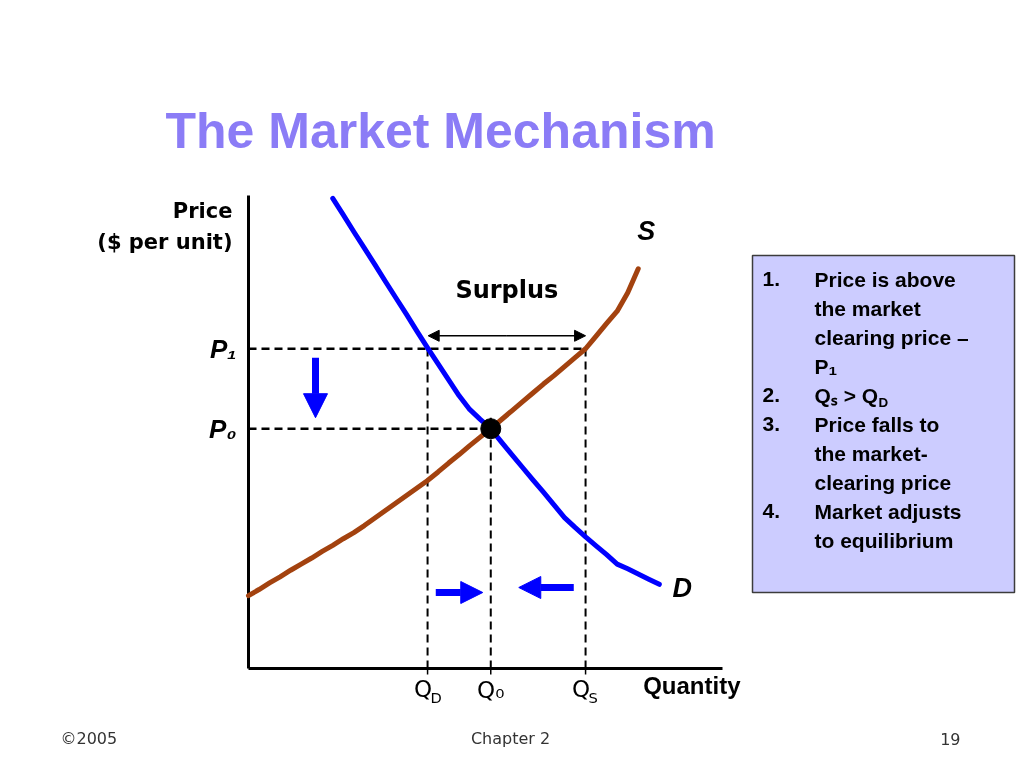 The image size is (1024, 768). What do you see at coordinates (507, 290) in the screenshot?
I see `annotation: Surplus` at bounding box center [507, 290].